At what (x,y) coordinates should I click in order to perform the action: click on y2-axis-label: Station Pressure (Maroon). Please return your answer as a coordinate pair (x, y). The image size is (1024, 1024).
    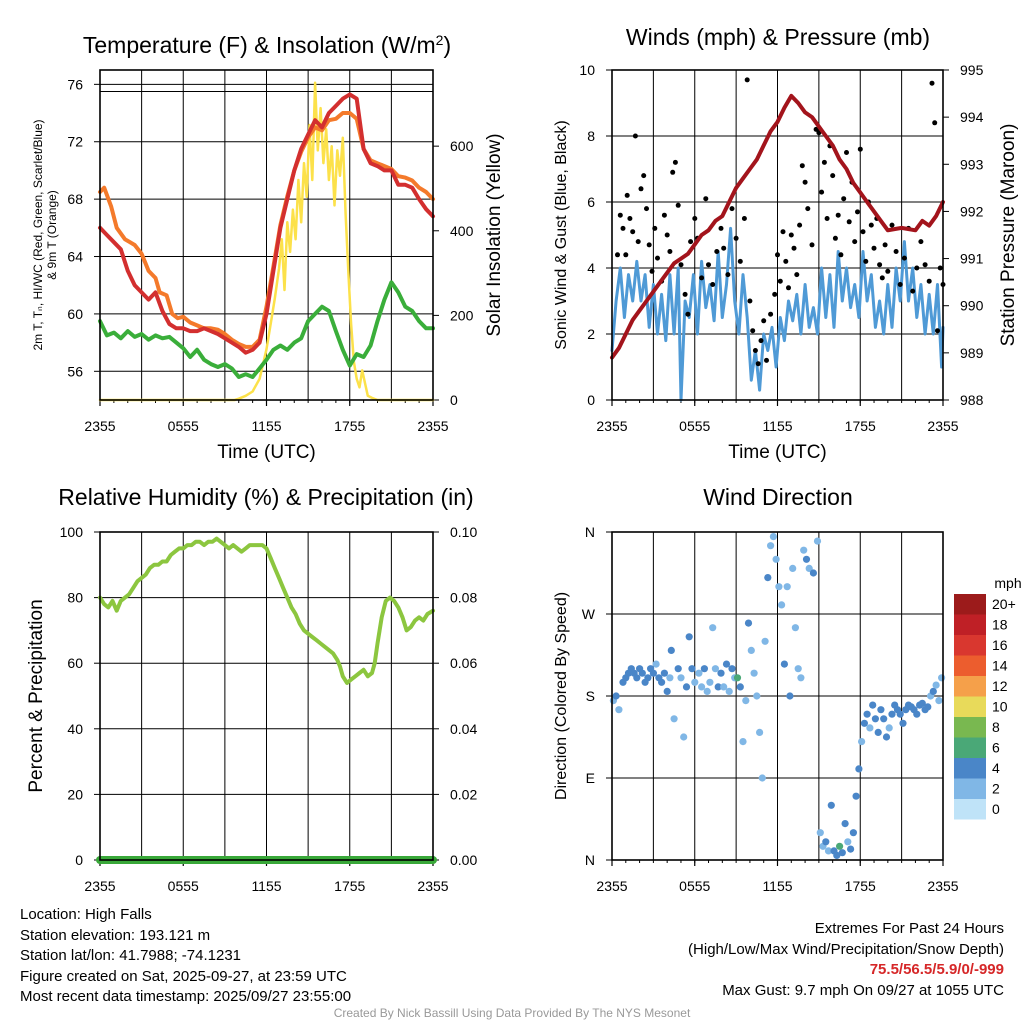
    Looking at the image, I should click on (1008, 235).